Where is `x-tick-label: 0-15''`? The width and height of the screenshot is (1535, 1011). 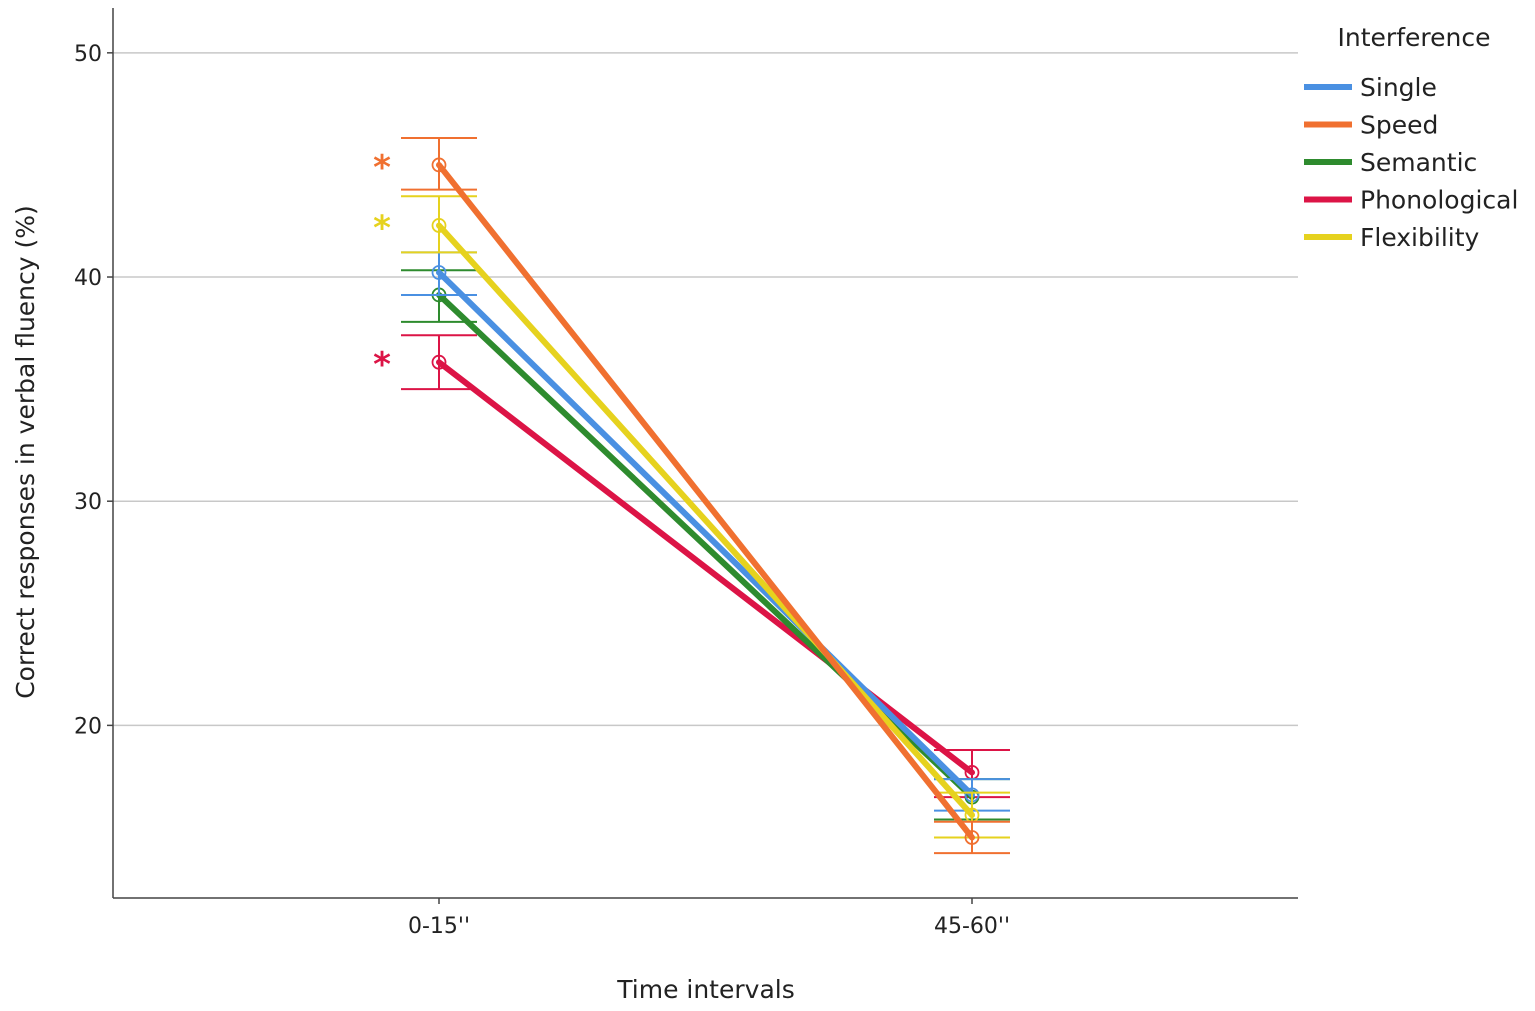
x-tick-label: 0-15'' is located at coordinates (439, 926).